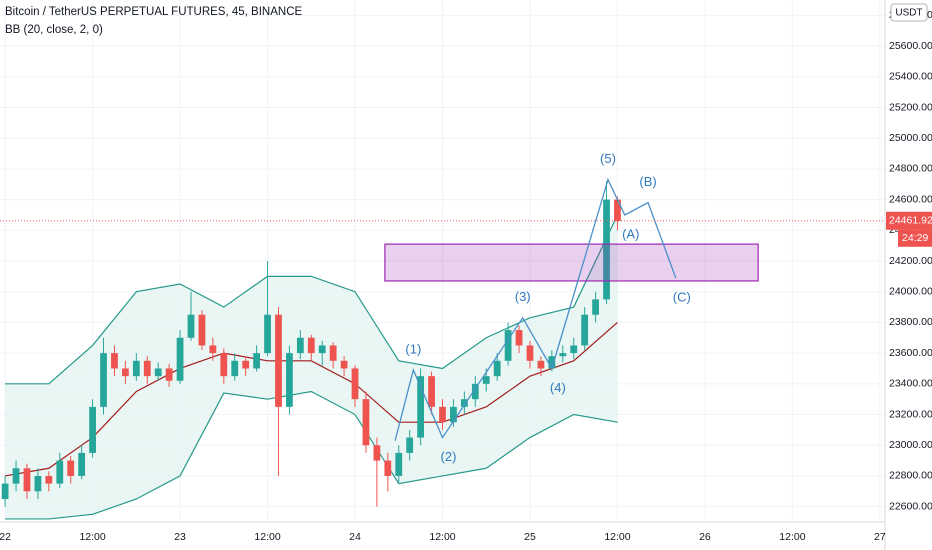 This screenshot has height=550, width=932. What do you see at coordinates (608, 158) in the screenshot?
I see `wave-label: (5)` at bounding box center [608, 158].